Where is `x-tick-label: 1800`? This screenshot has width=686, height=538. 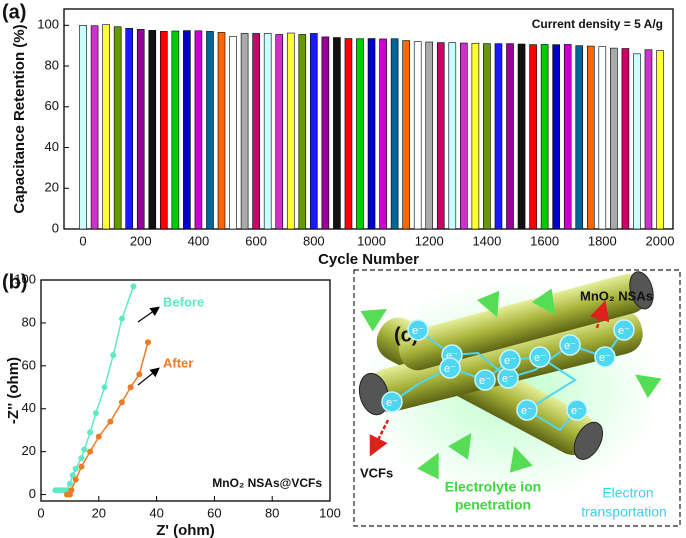 x-tick-label: 1800 is located at coordinates (602, 240).